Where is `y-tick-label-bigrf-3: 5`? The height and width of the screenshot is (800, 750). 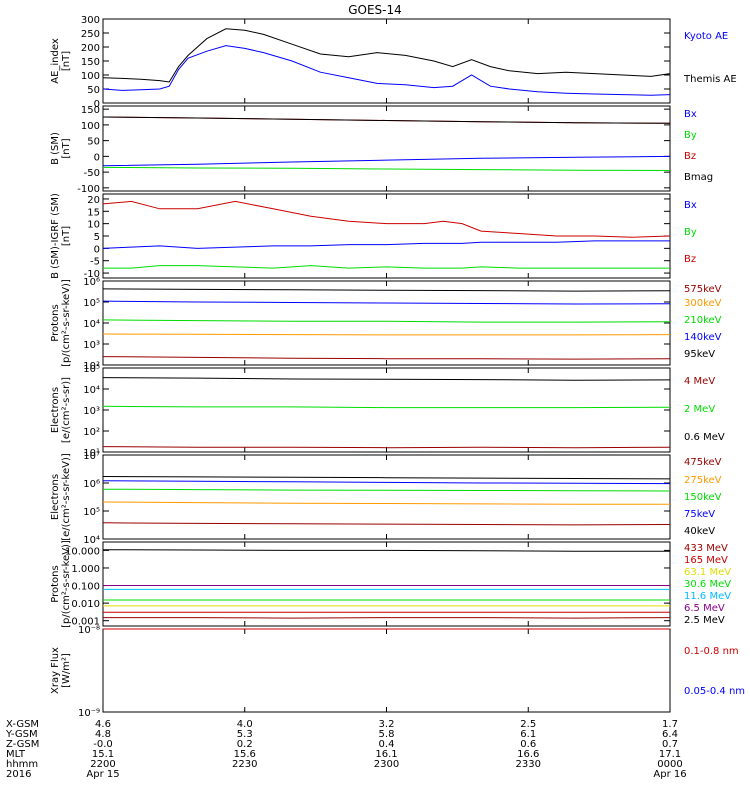
y-tick-label-bigrf-3: 5 is located at coordinates (97, 237).